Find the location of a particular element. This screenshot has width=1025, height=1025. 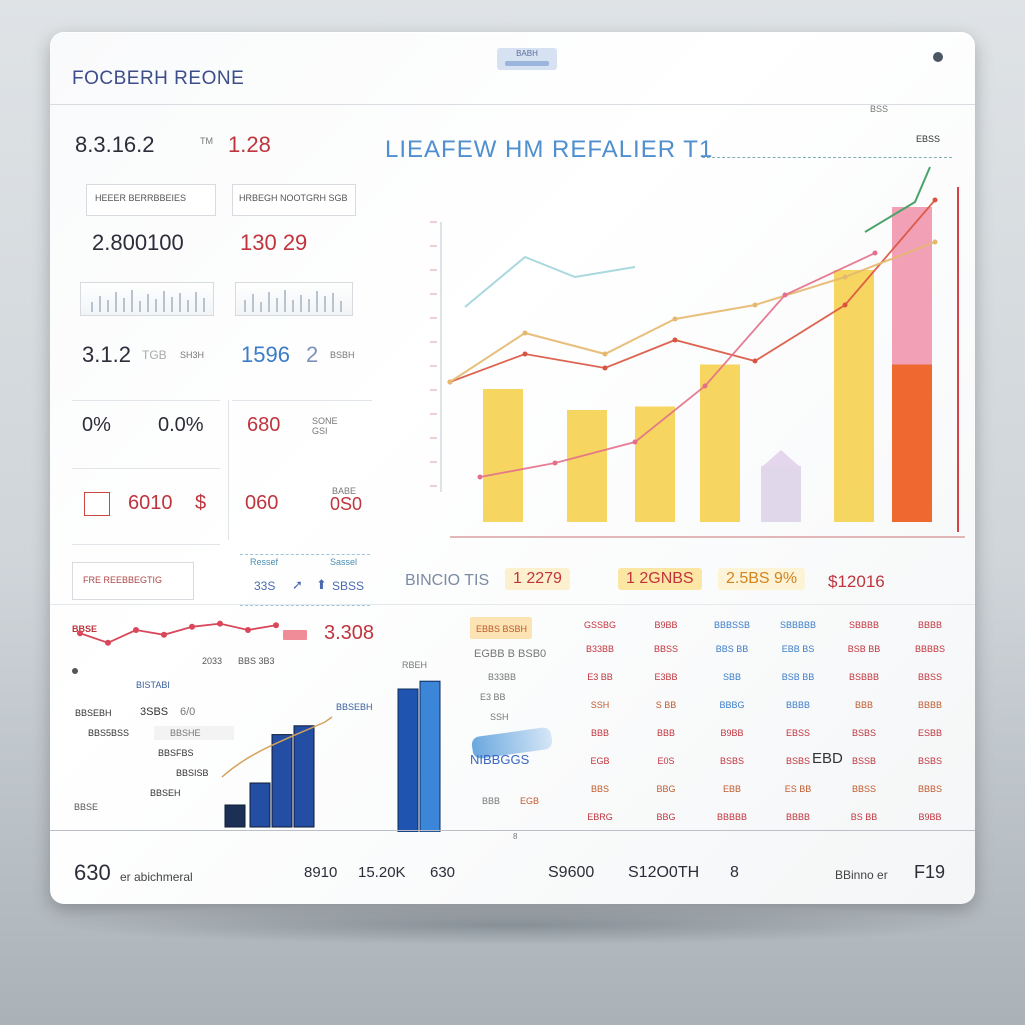

bottom-left-line-chart is located at coordinates (178, 633).